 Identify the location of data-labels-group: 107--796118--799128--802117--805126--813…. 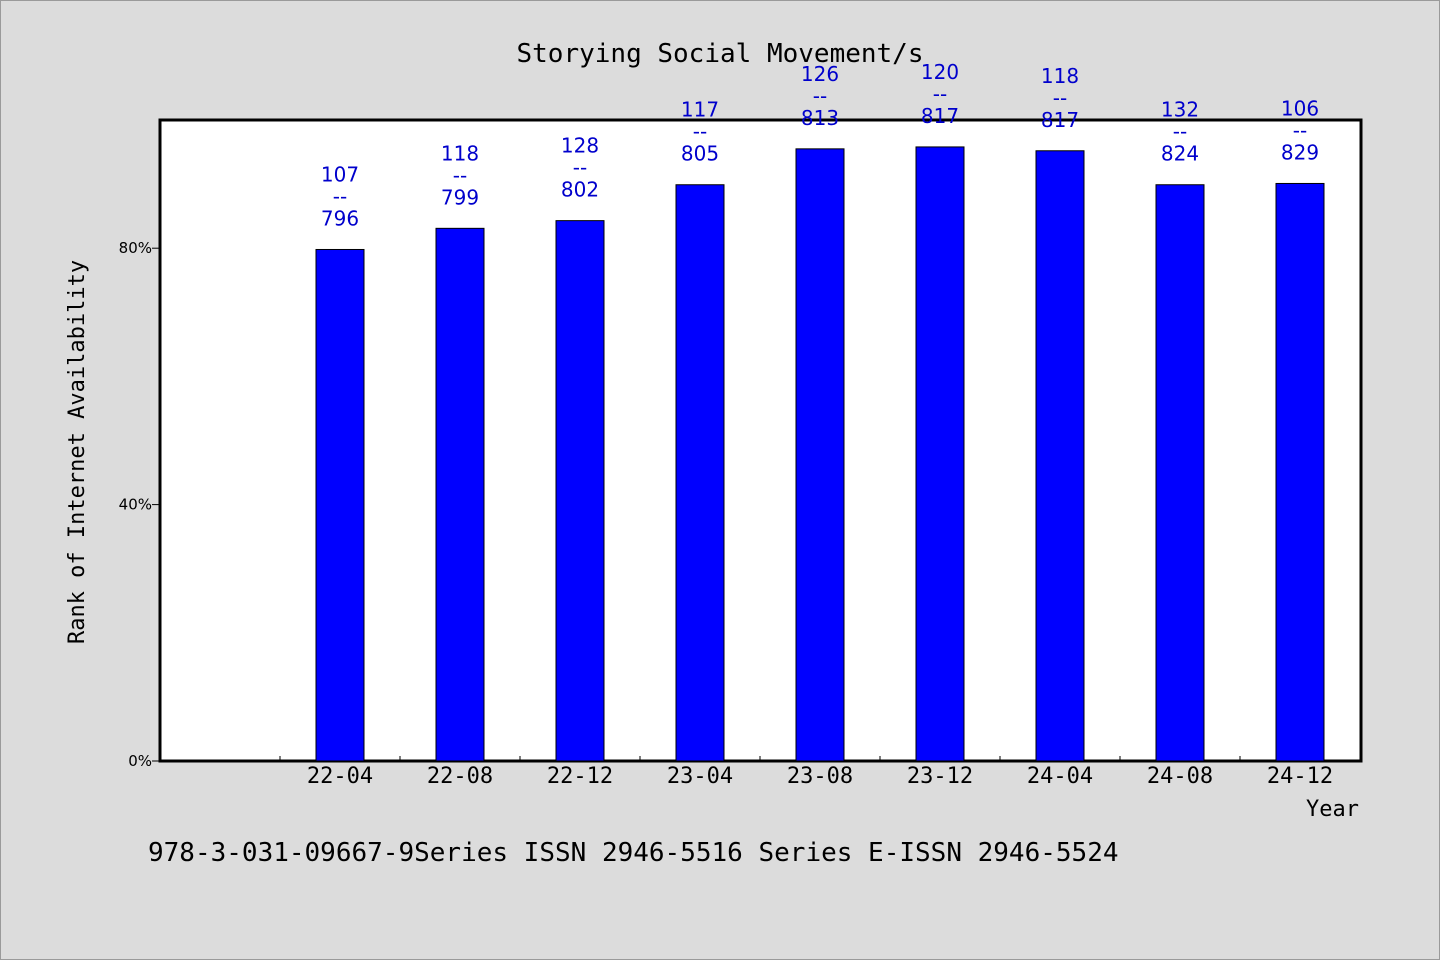
(820, 145).